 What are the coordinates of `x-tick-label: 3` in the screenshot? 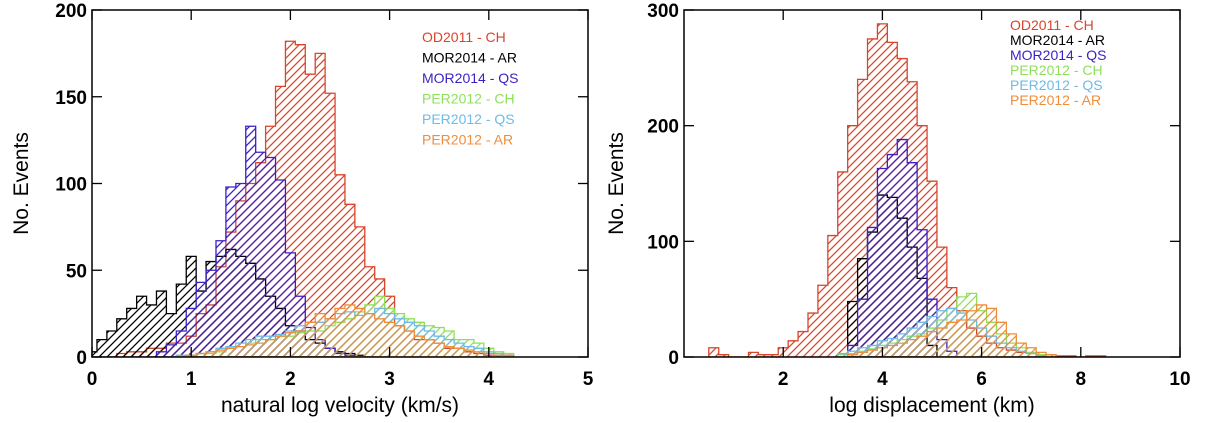 It's located at (389, 379).